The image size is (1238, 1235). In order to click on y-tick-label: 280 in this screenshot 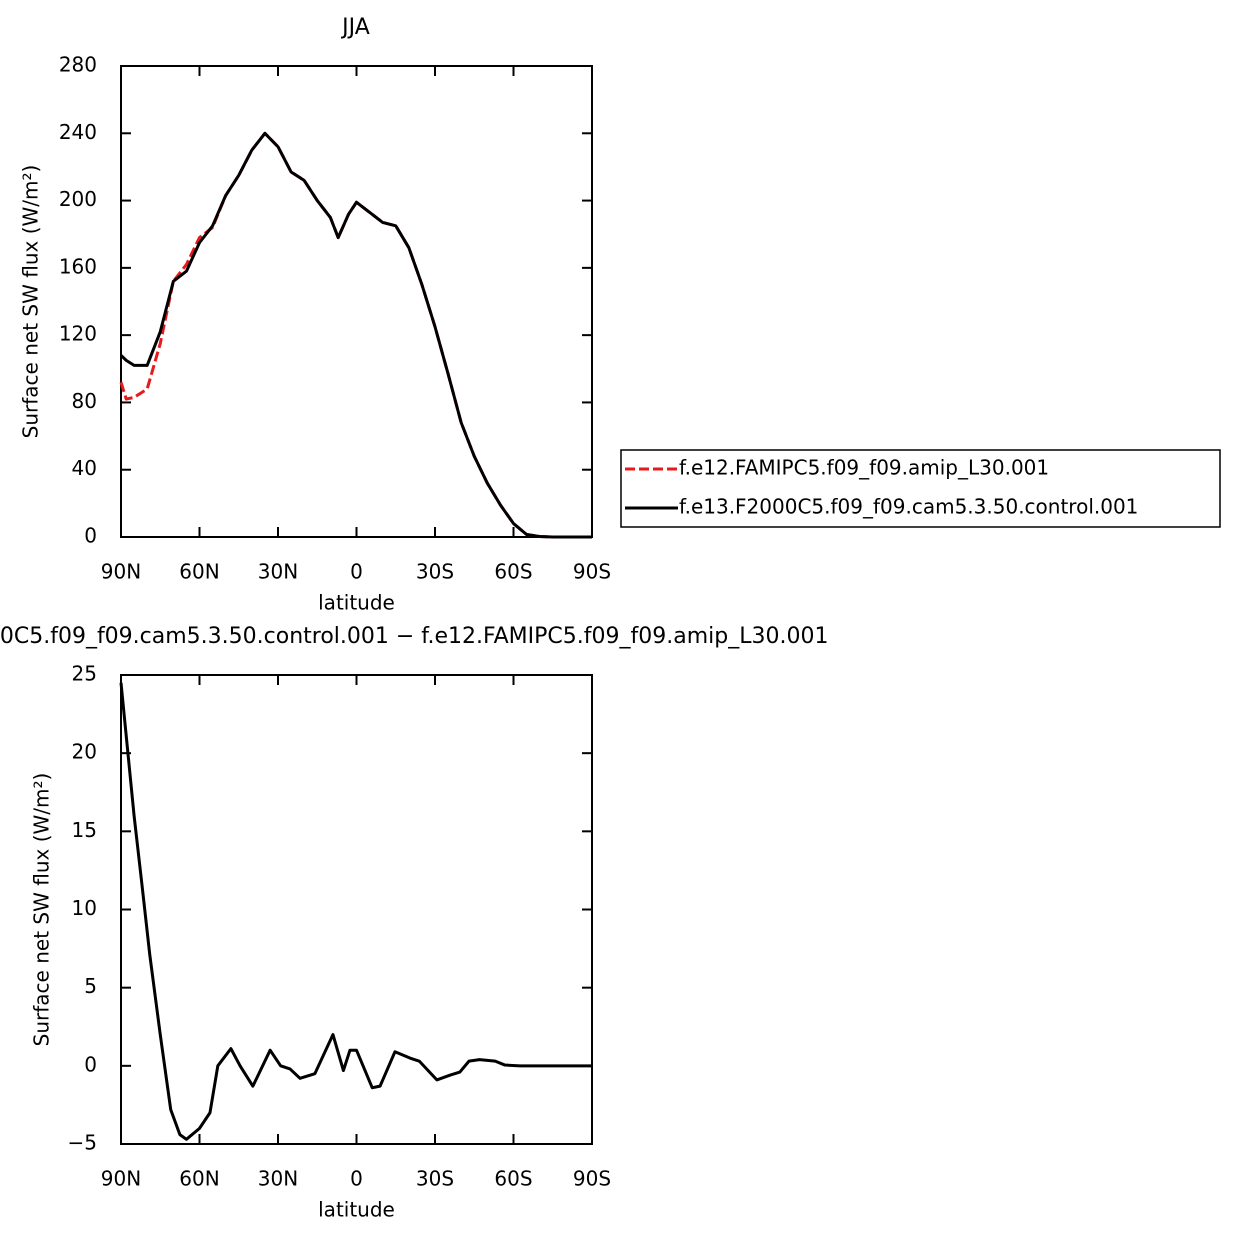, I will do `click(78, 65)`.